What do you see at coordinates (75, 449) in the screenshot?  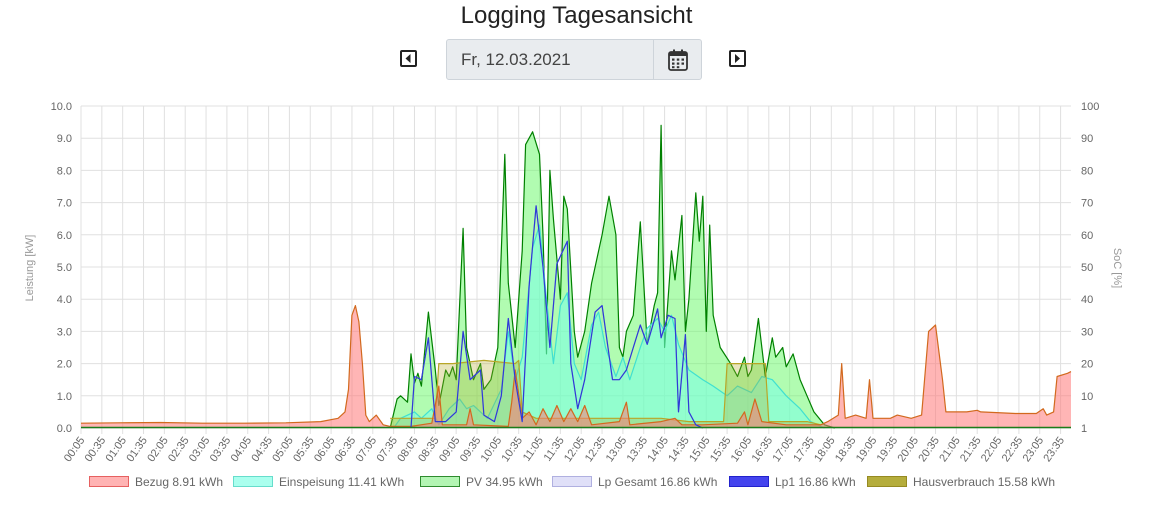 I see `x-tick-label: 00:05` at bounding box center [75, 449].